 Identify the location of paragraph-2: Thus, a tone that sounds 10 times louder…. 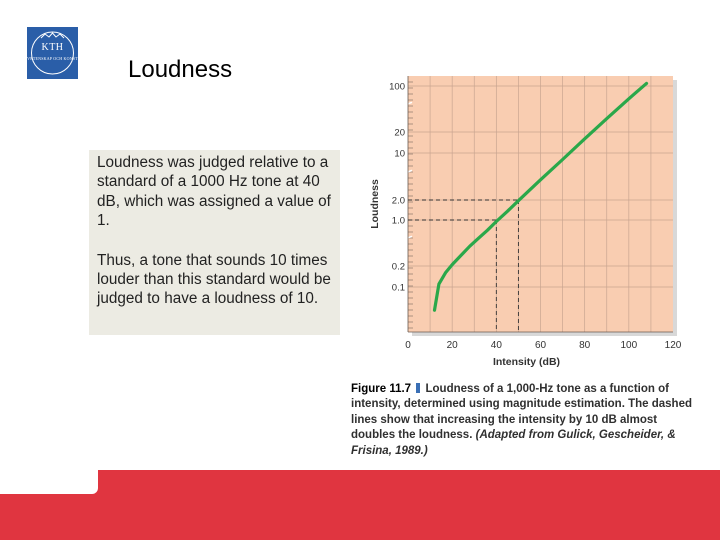
(214, 279).